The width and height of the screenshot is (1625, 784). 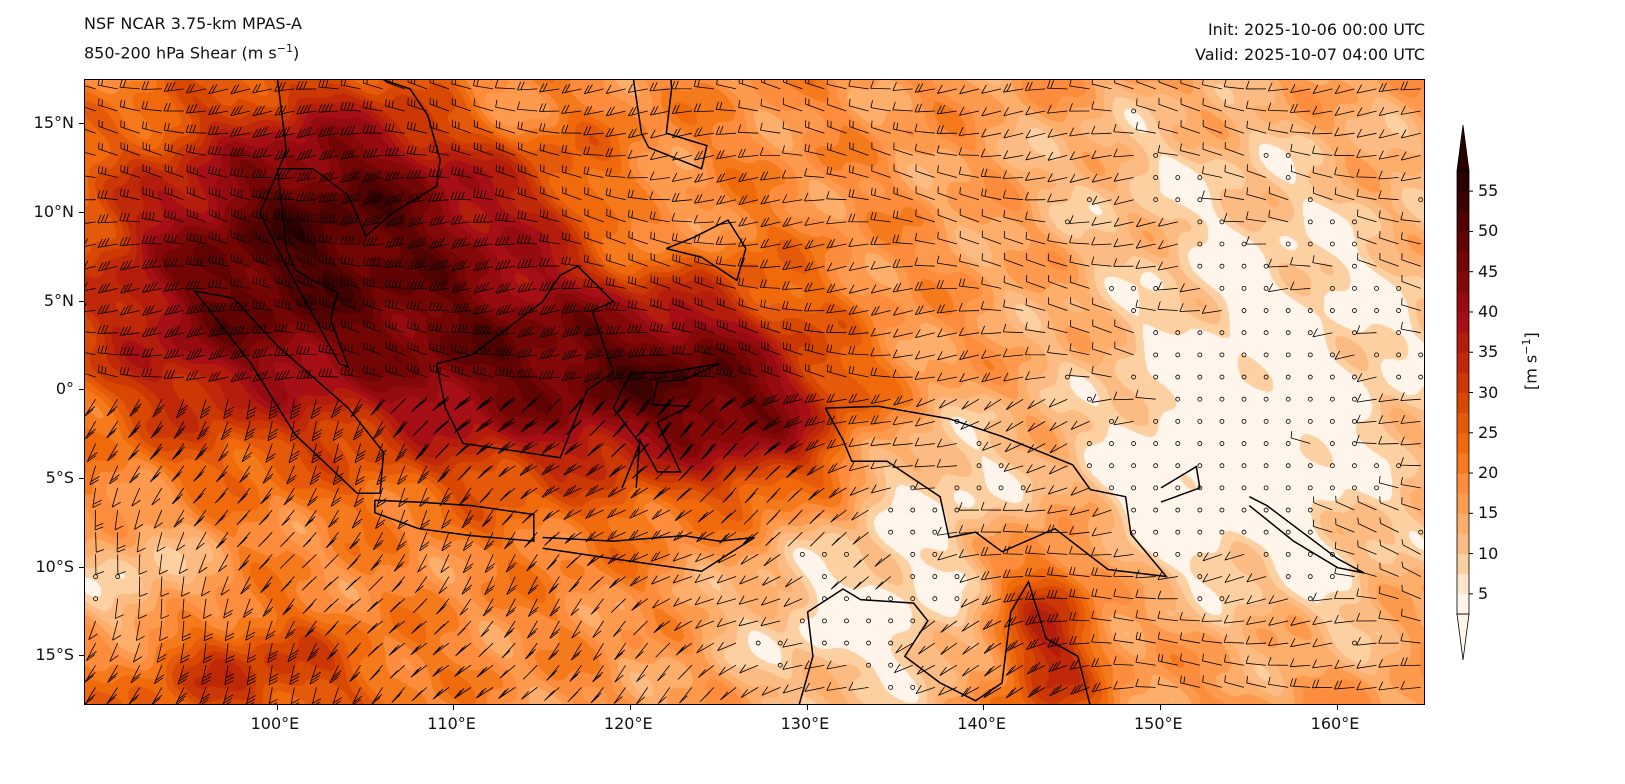 I want to click on lon-tick-label: 160°E, so click(x=1335, y=723).